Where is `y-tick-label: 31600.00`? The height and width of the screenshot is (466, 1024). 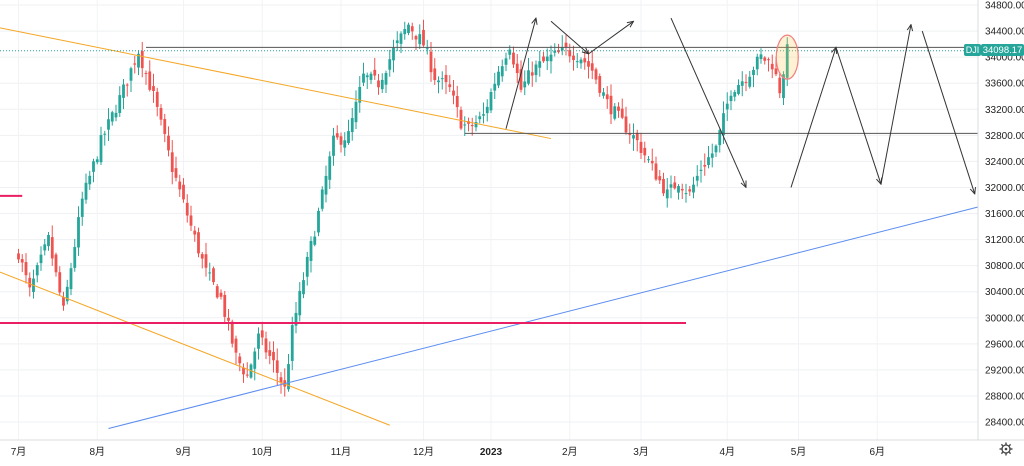 y-tick-label: 31600.00 is located at coordinates (1004, 214).